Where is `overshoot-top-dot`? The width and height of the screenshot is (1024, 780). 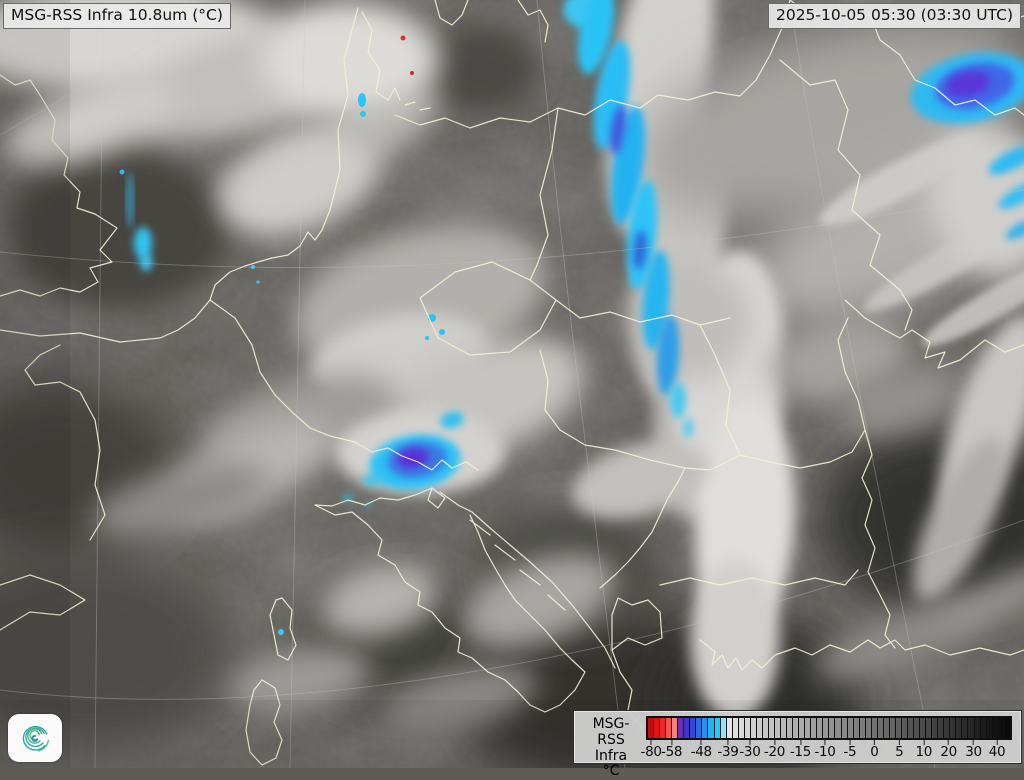
overshoot-top-dot is located at coordinates (403, 38).